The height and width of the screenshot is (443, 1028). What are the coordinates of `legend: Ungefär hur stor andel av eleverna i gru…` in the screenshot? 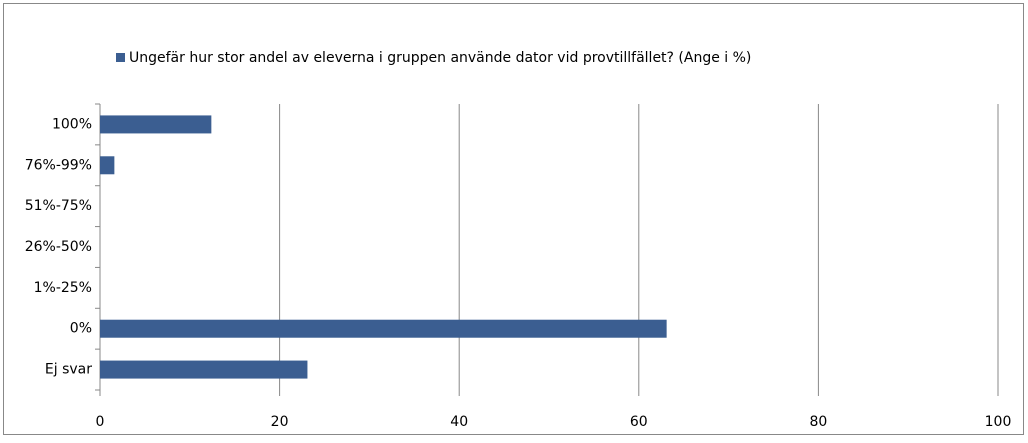 It's located at (433, 58).